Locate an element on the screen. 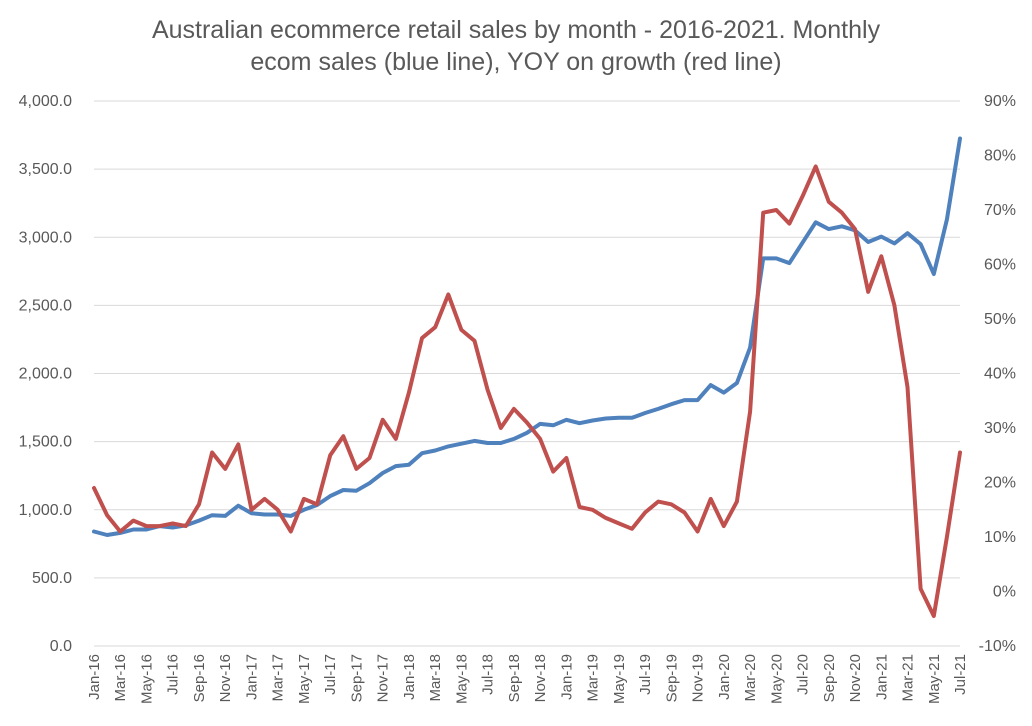  x-tick-label: Mar-21 is located at coordinates (908, 678).